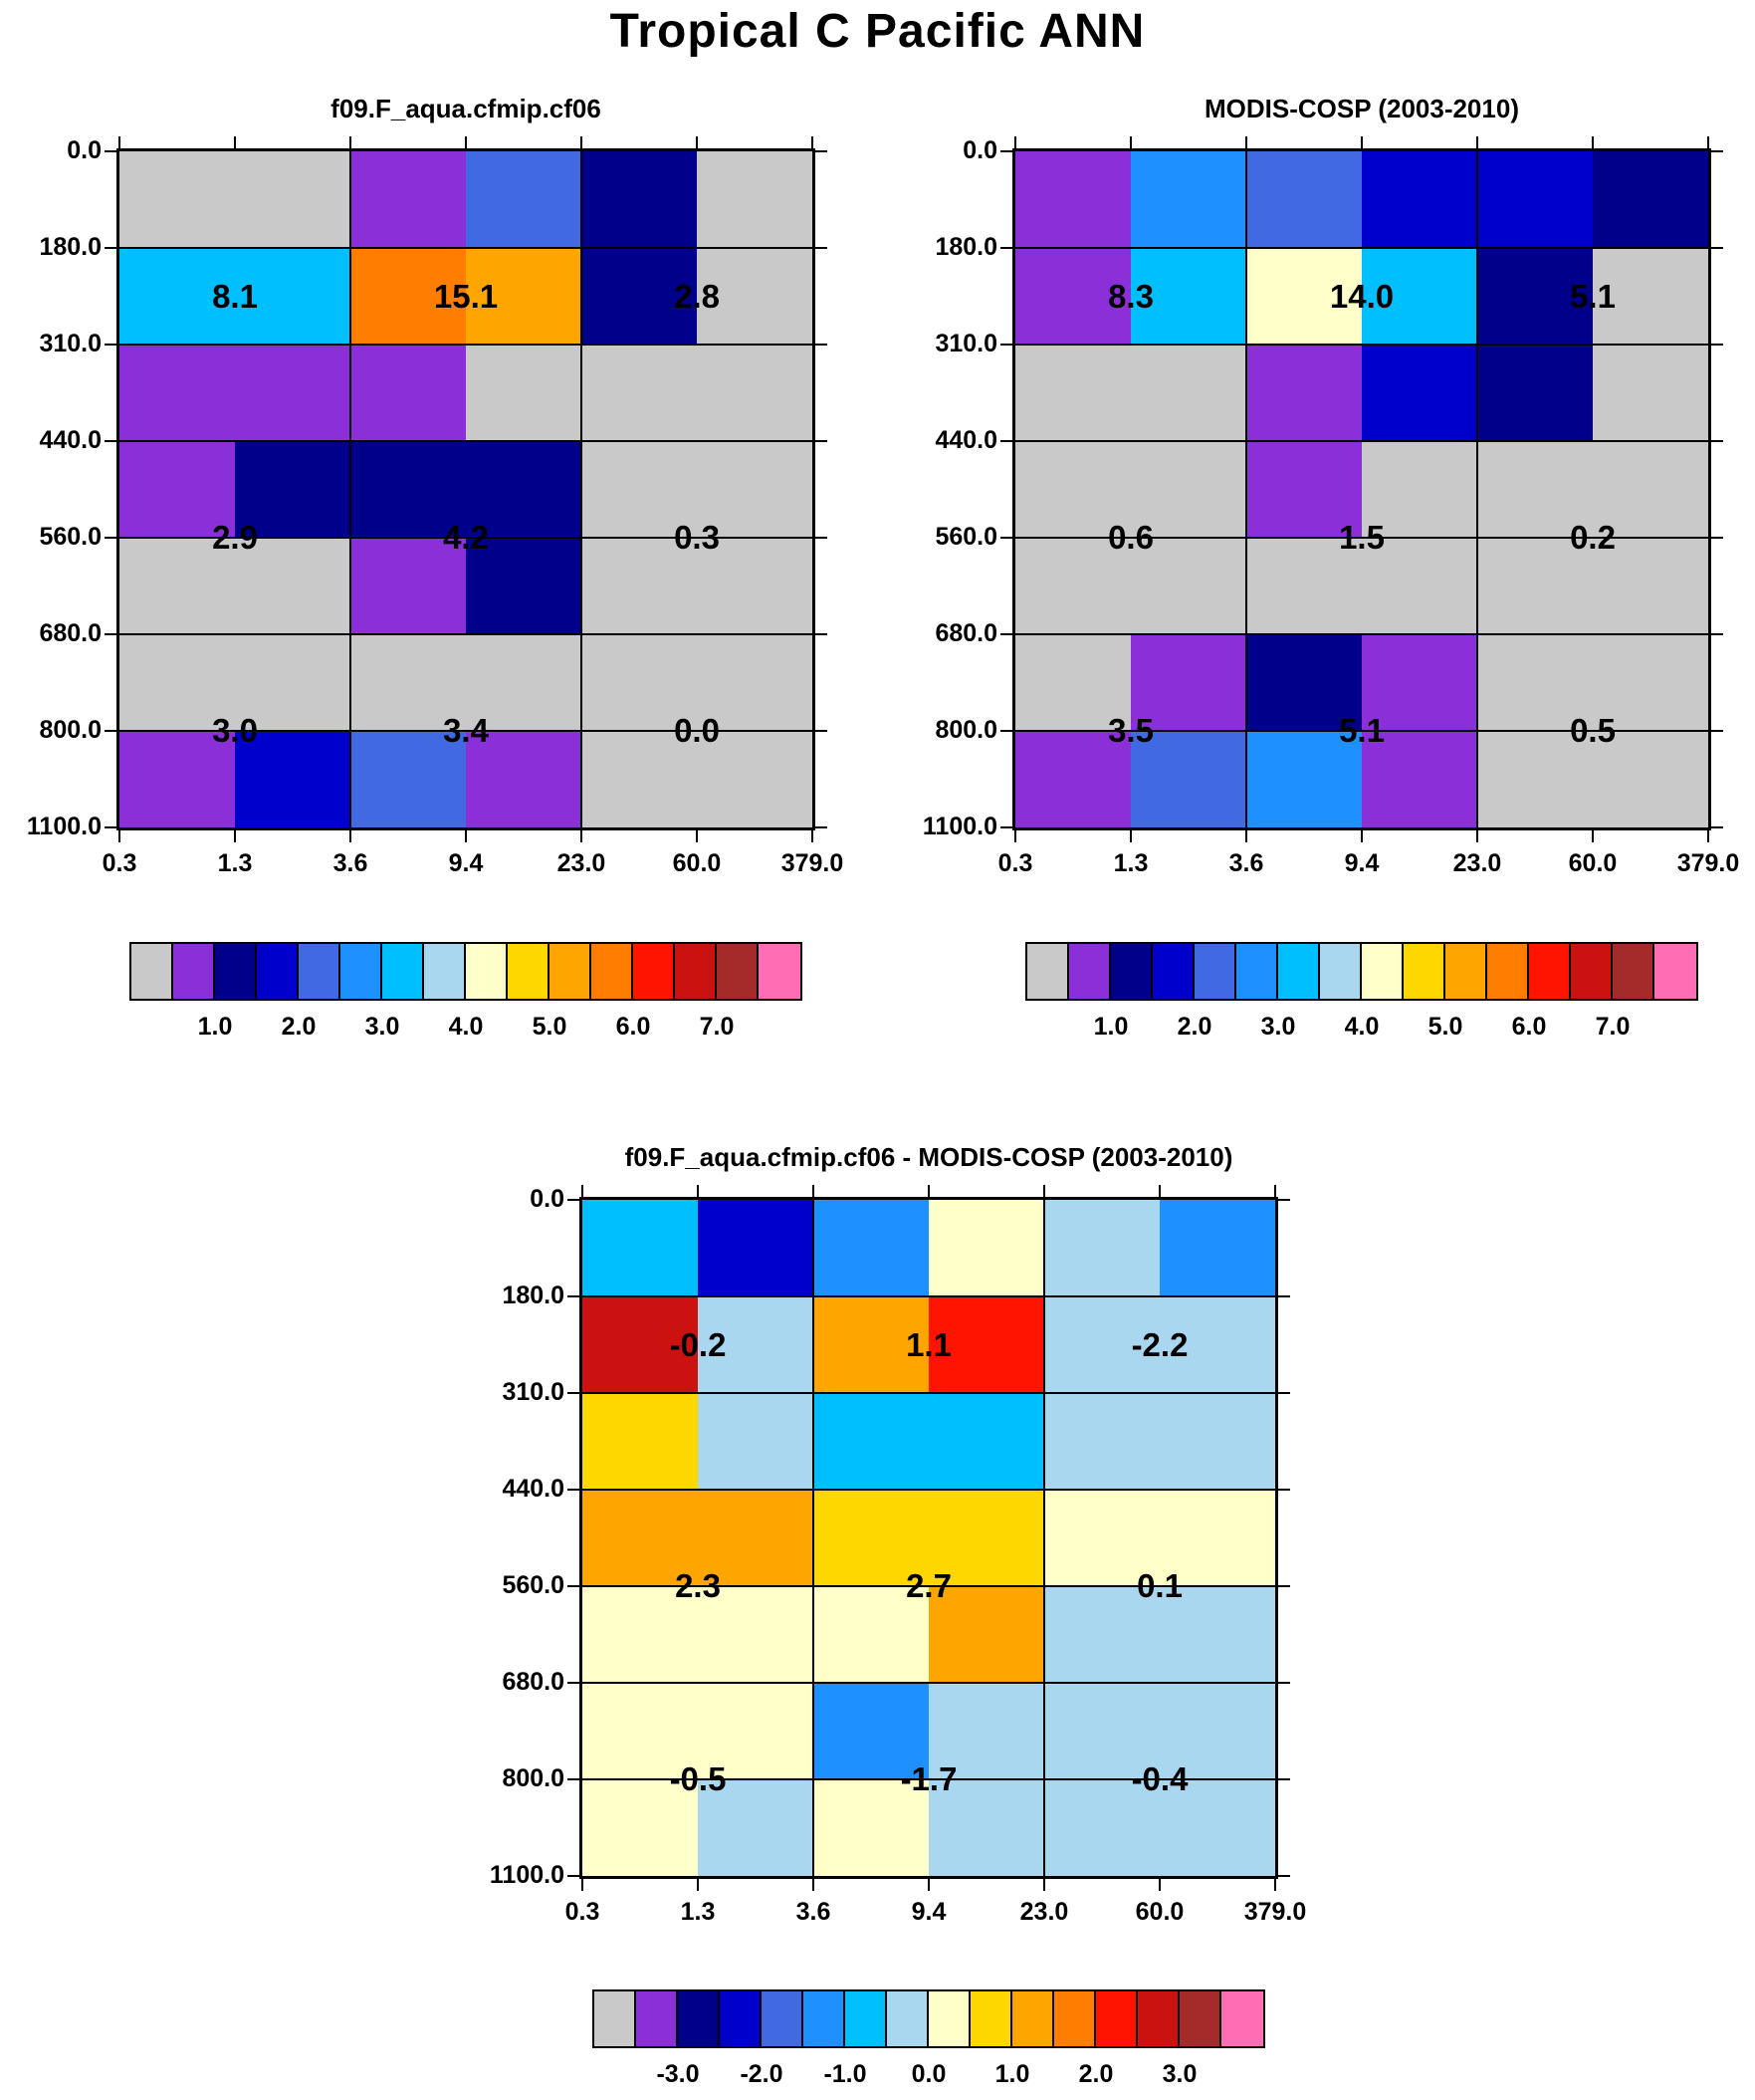 Image resolution: width=1755 pixels, height=2100 pixels. I want to click on x-axis-tick-label: 1.3, so click(1131, 863).